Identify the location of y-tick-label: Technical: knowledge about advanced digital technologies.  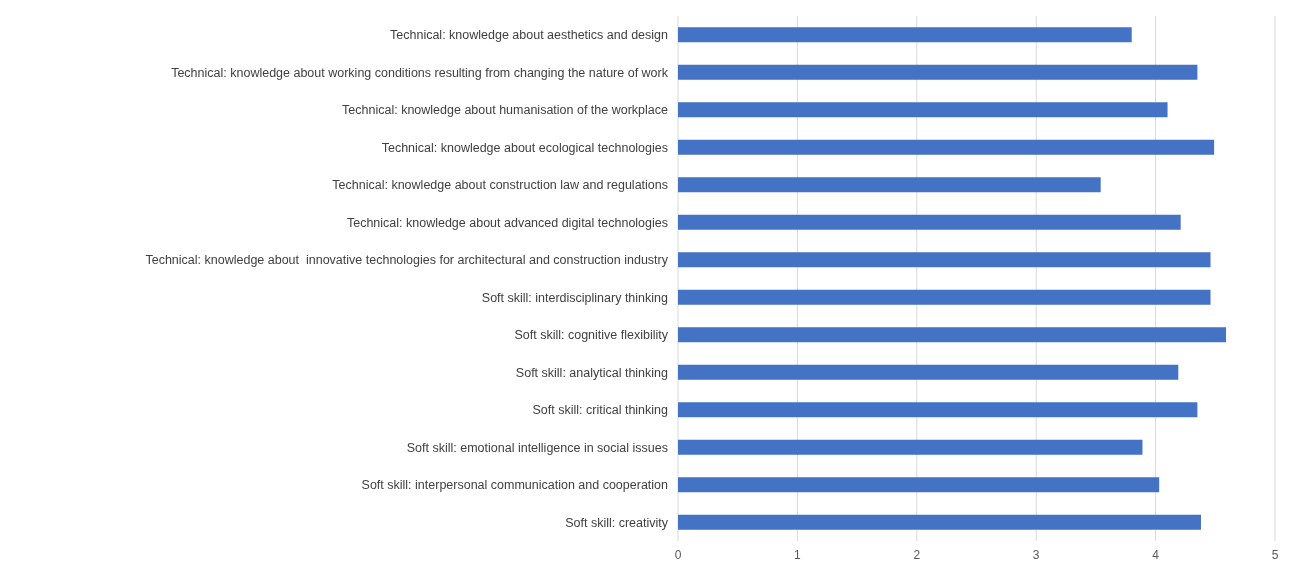
(507, 222).